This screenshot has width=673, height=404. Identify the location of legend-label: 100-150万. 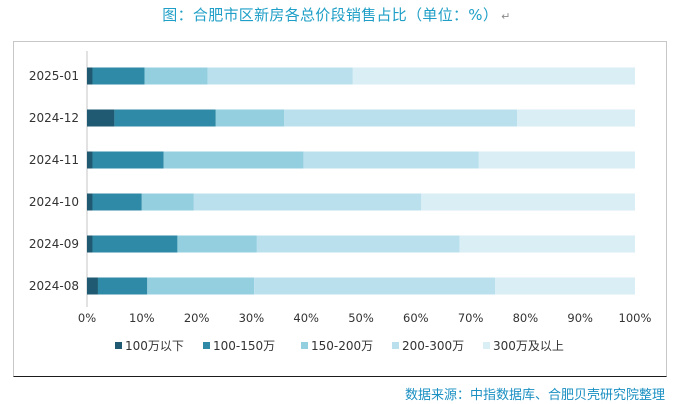
(244, 346).